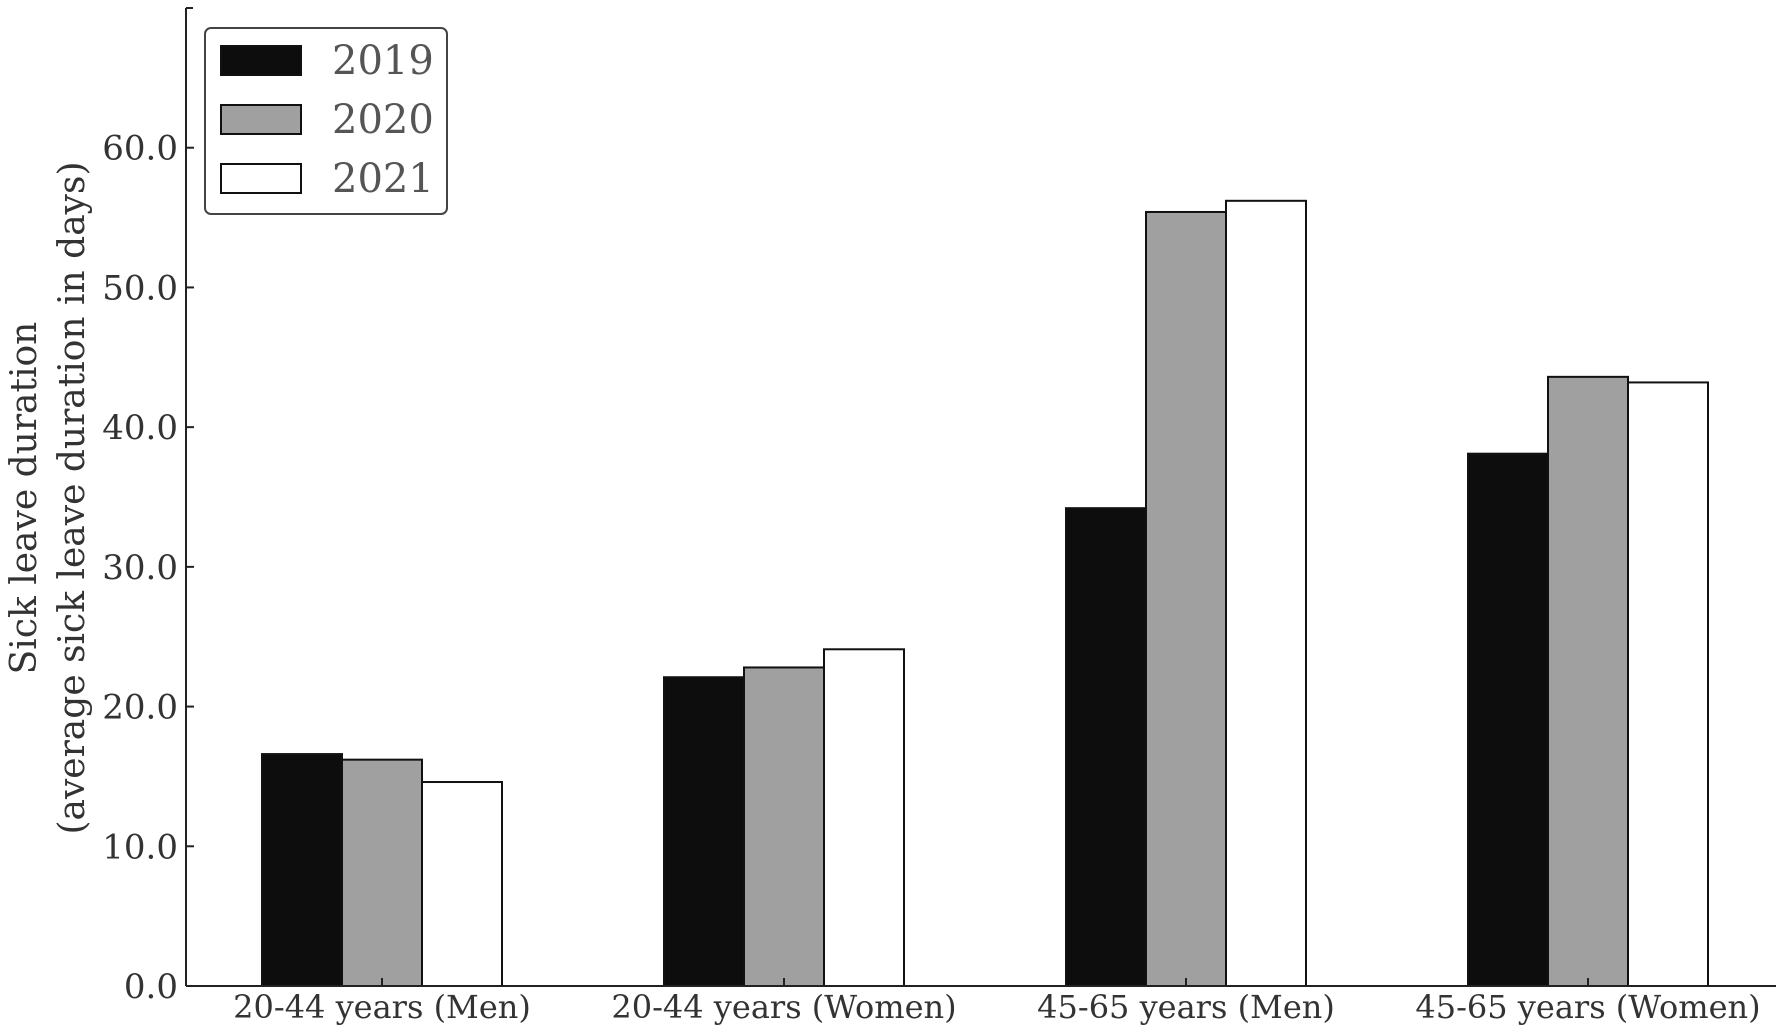 This screenshot has height=1030, width=1783. What do you see at coordinates (383, 179) in the screenshot?
I see `legend-label-2021: 2021` at bounding box center [383, 179].